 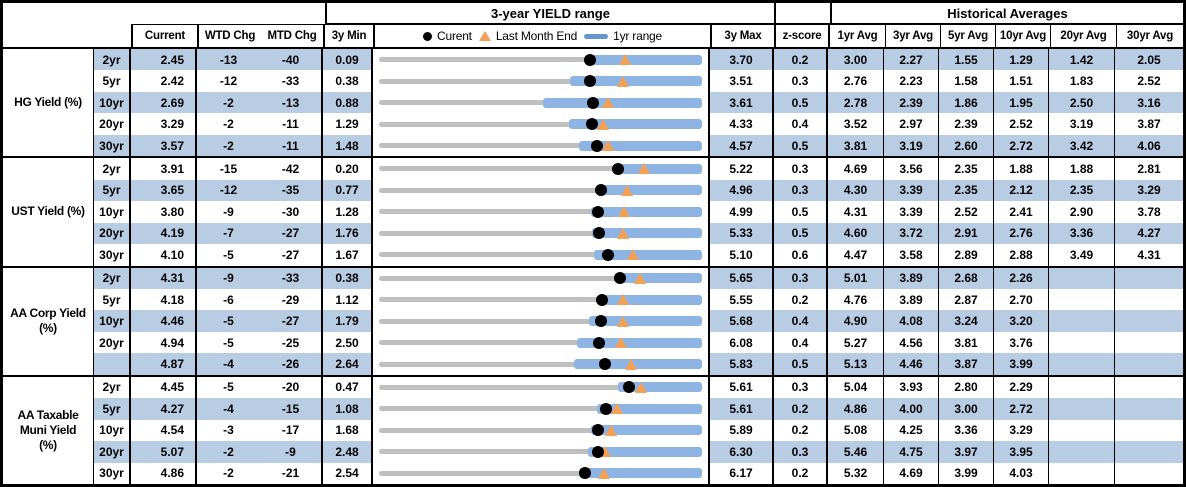 What do you see at coordinates (112, 342) in the screenshot?
I see `cell-tenor: 20yr` at bounding box center [112, 342].